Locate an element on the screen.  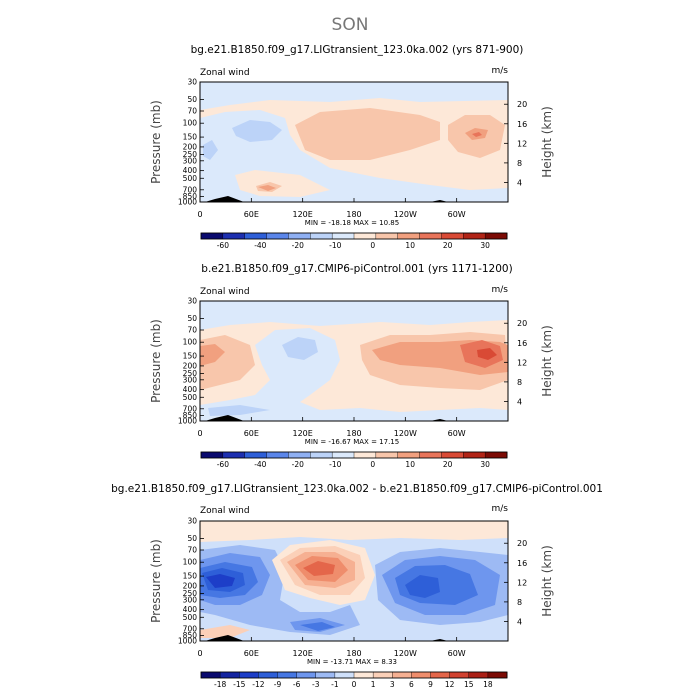
colorbar-label: 15 is located at coordinates (469, 684).